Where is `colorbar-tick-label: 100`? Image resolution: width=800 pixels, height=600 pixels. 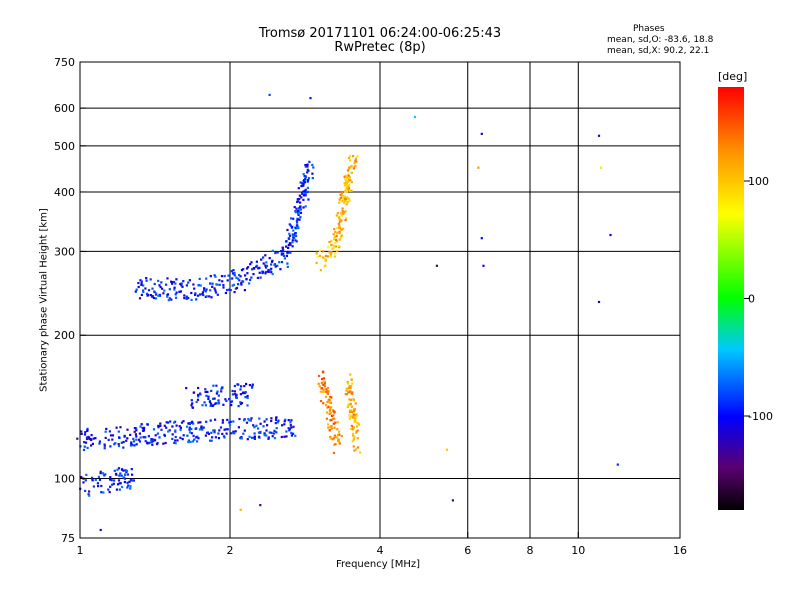
colorbar-tick-label: 100 is located at coordinates (758, 181).